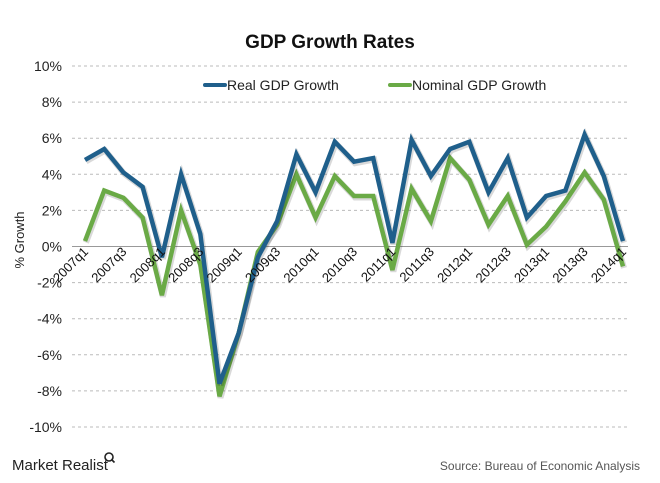  I want to click on y-tick-label: -4%, so click(49, 319).